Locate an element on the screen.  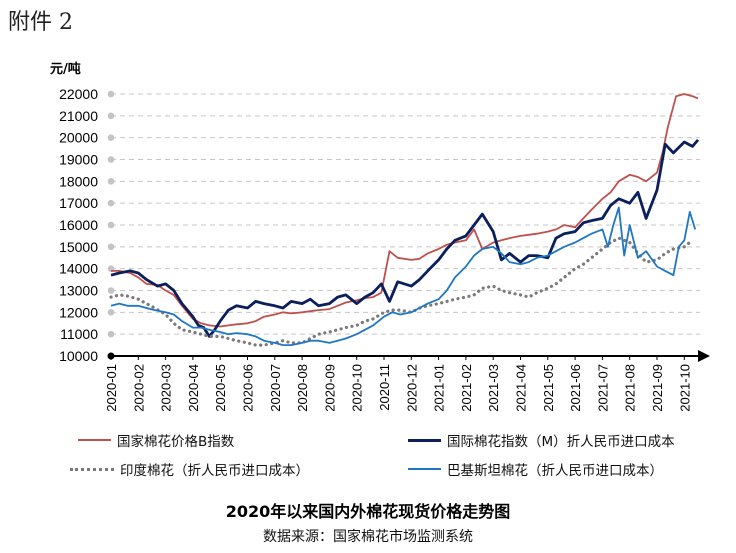
x-tick-label: 2021-05 is located at coordinates (548, 388).